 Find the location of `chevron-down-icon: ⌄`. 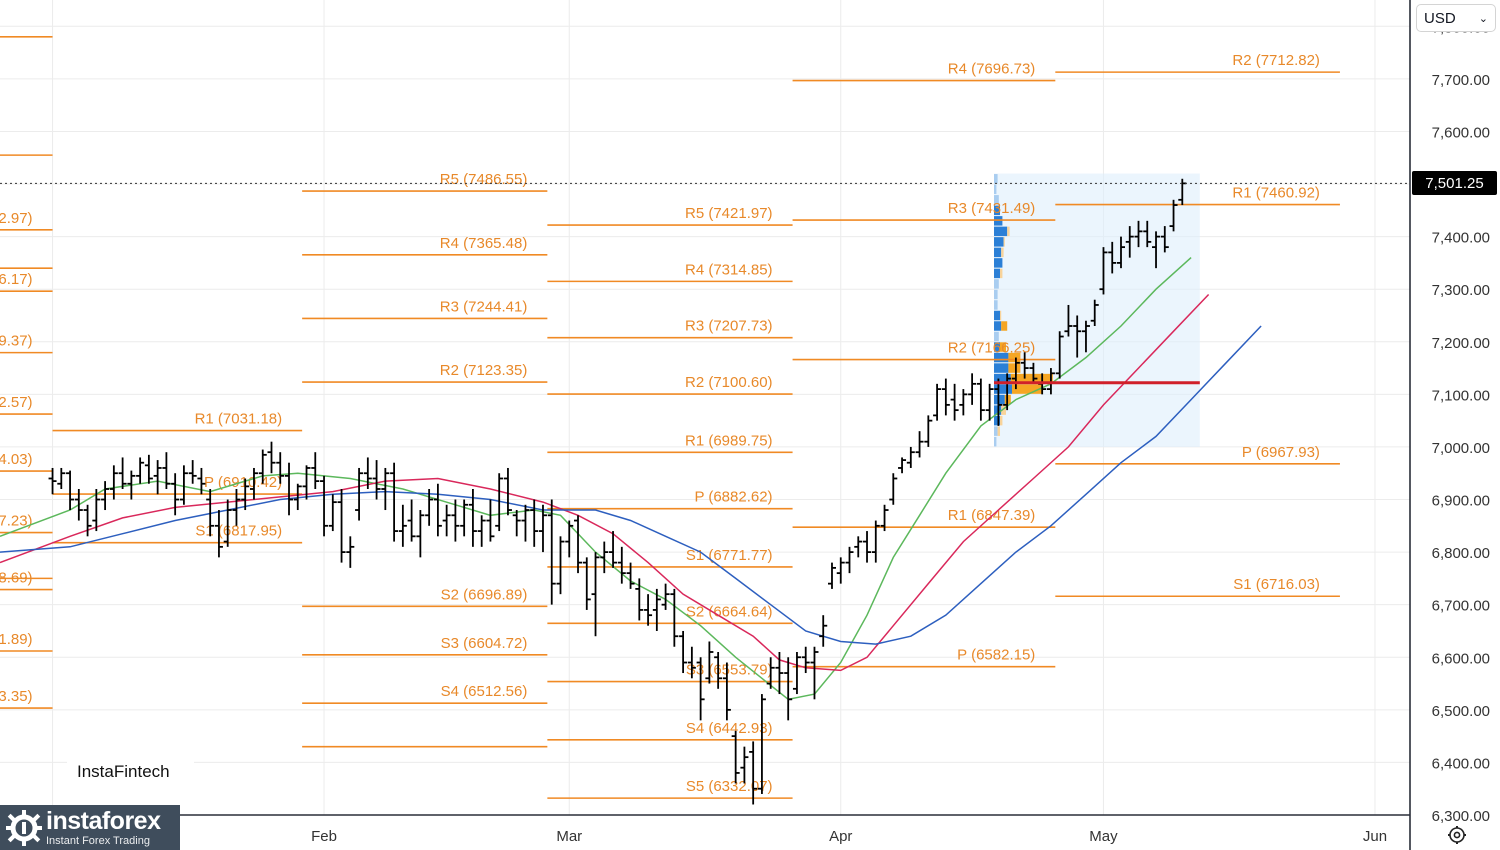

chevron-down-icon: ⌄ is located at coordinates (1483, 18).